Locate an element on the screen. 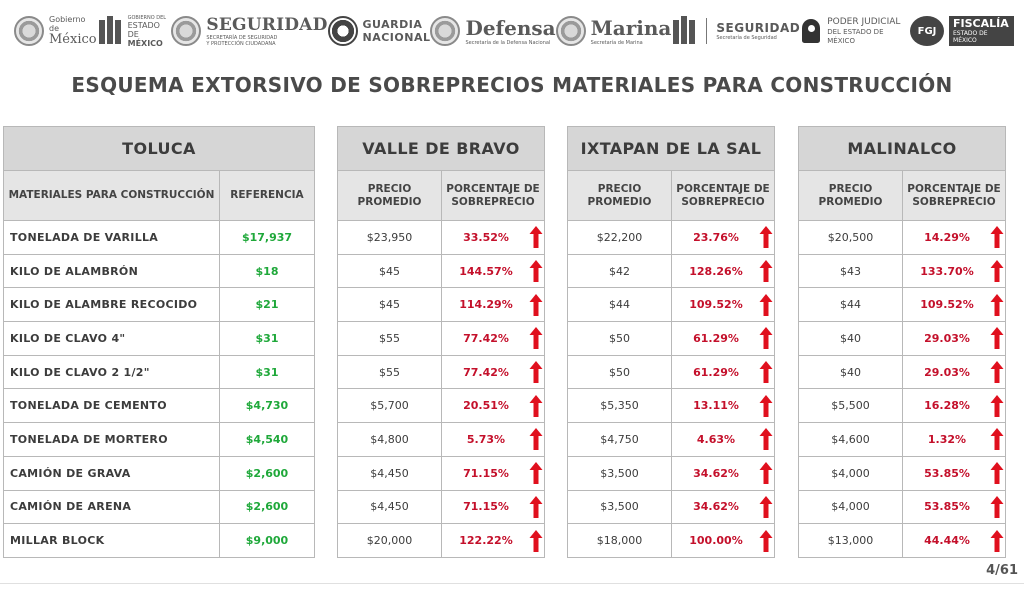  table-row: $45 114.29% is located at coordinates (441, 305).